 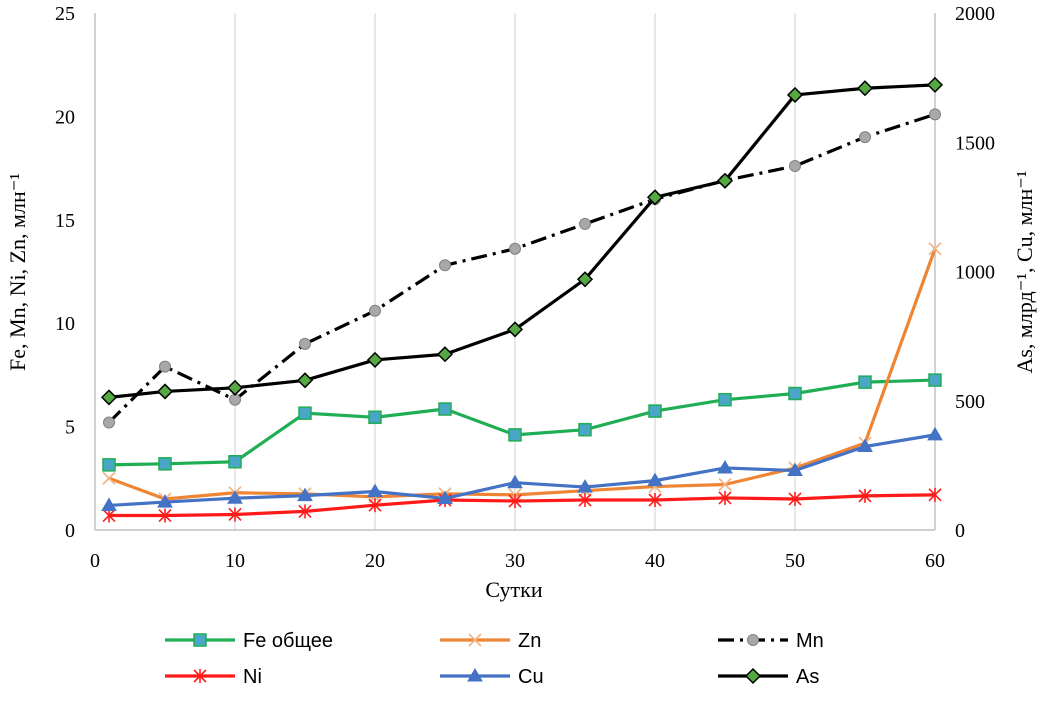 What do you see at coordinates (95, 561) in the screenshot?
I see `x-tick-label: 0` at bounding box center [95, 561].